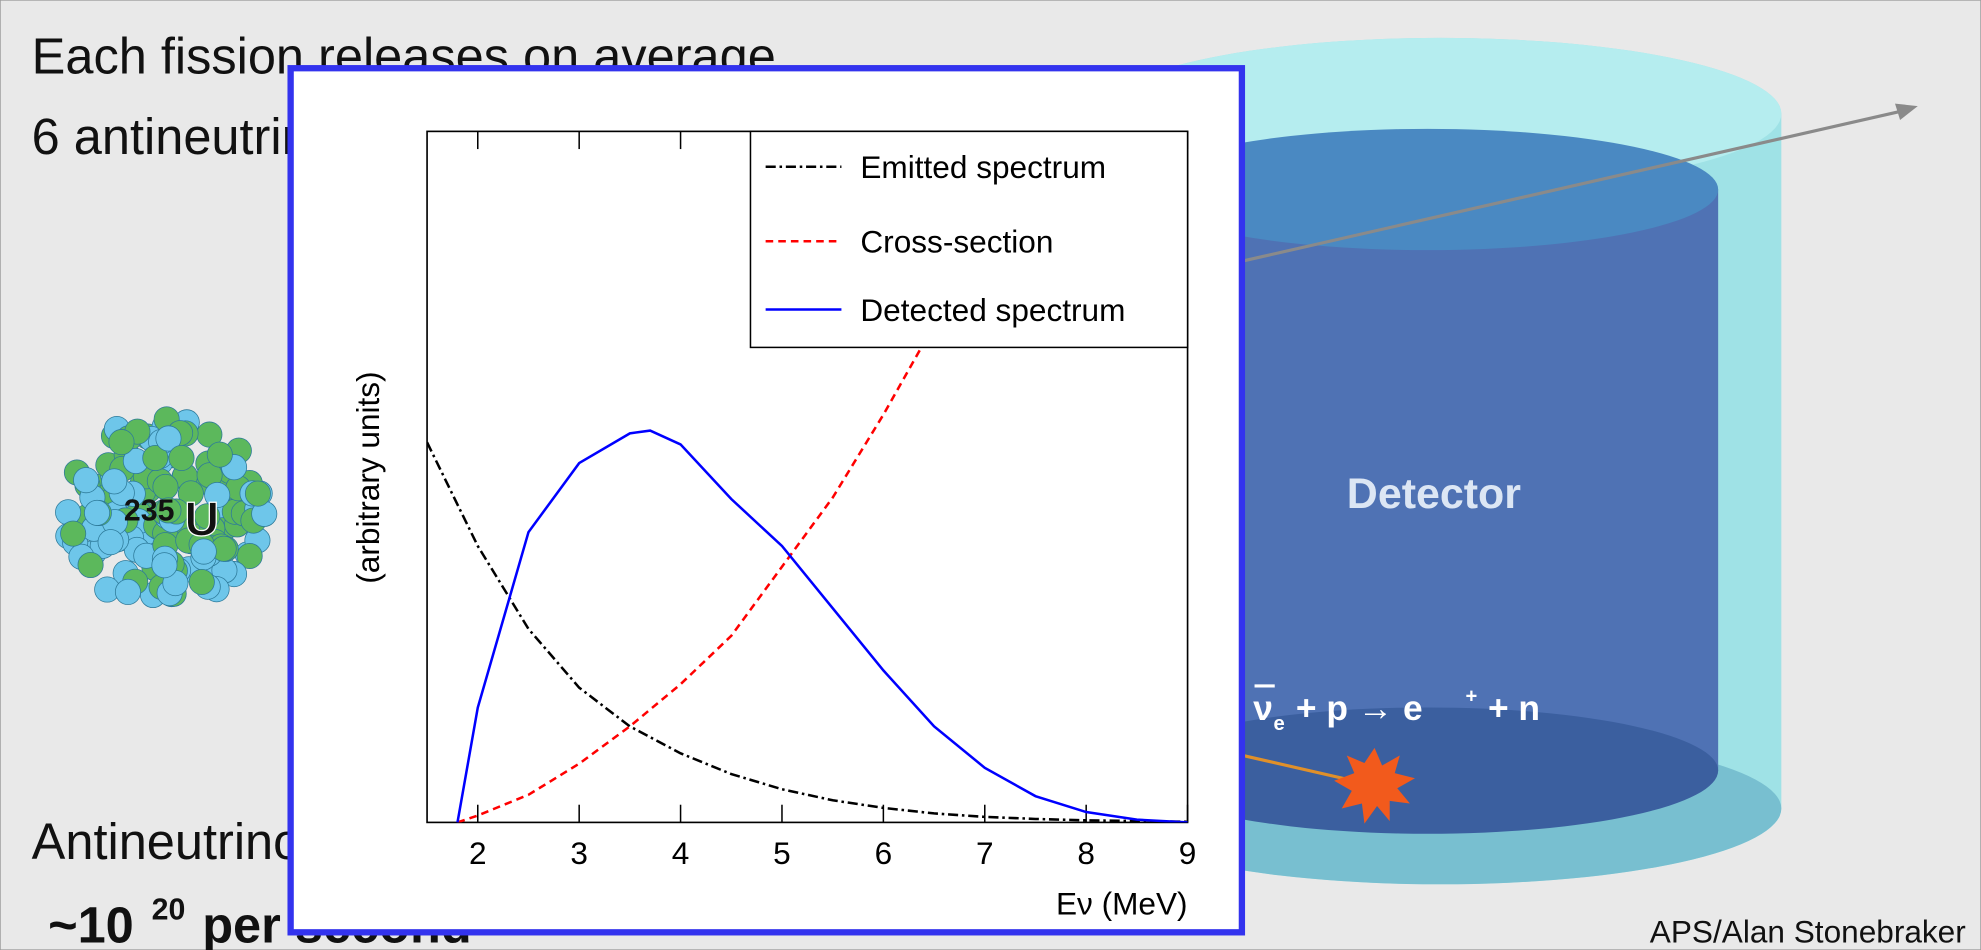 The height and width of the screenshot is (950, 1981). I want to click on x-tick-label: 4, so click(681, 853).